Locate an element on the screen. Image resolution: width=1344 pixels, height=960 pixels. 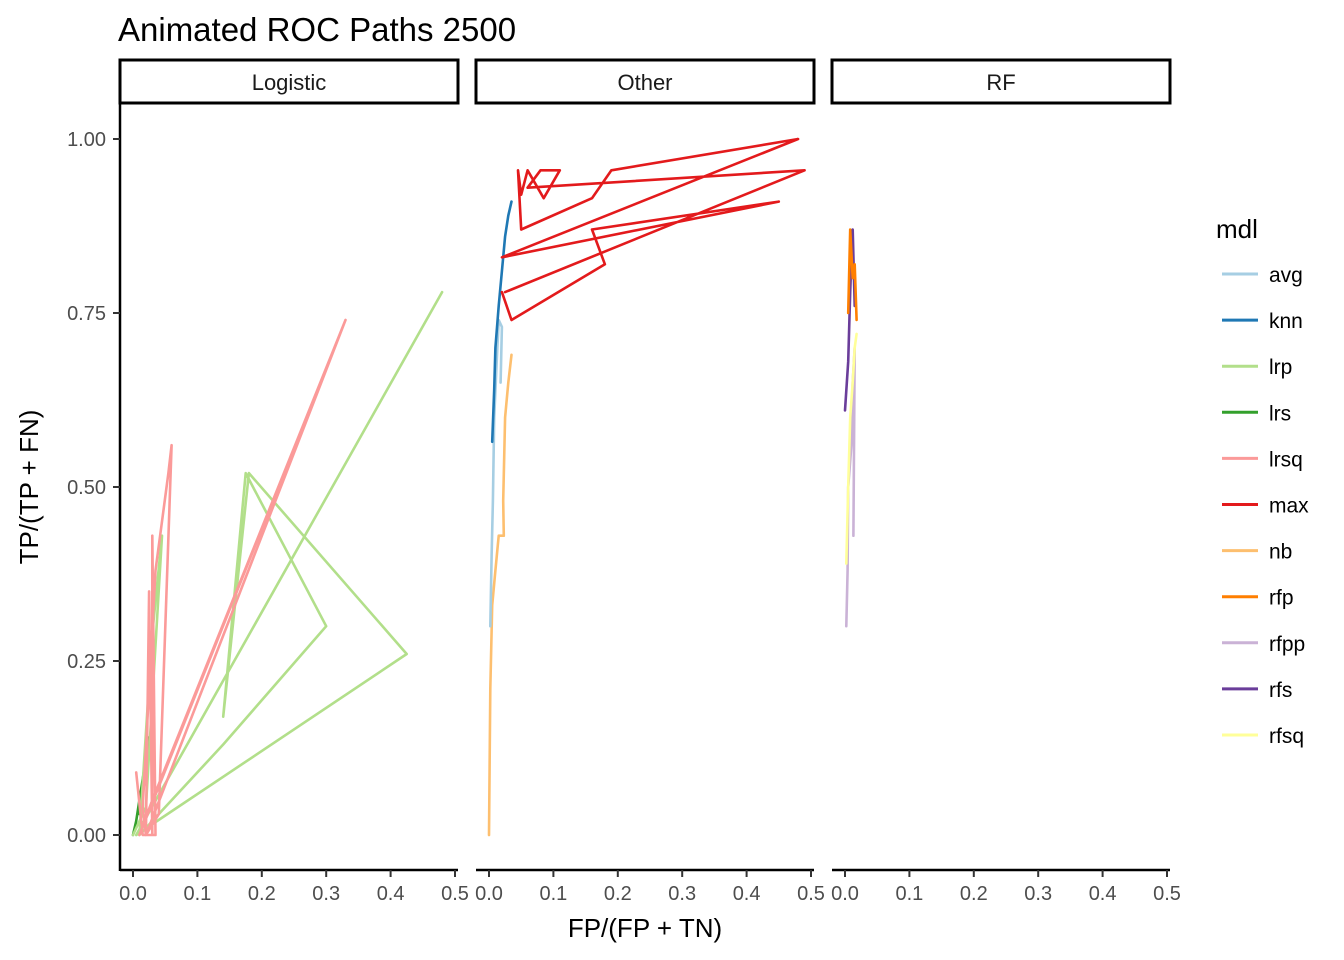
series-line-rfsq is located at coordinates (851, 448).